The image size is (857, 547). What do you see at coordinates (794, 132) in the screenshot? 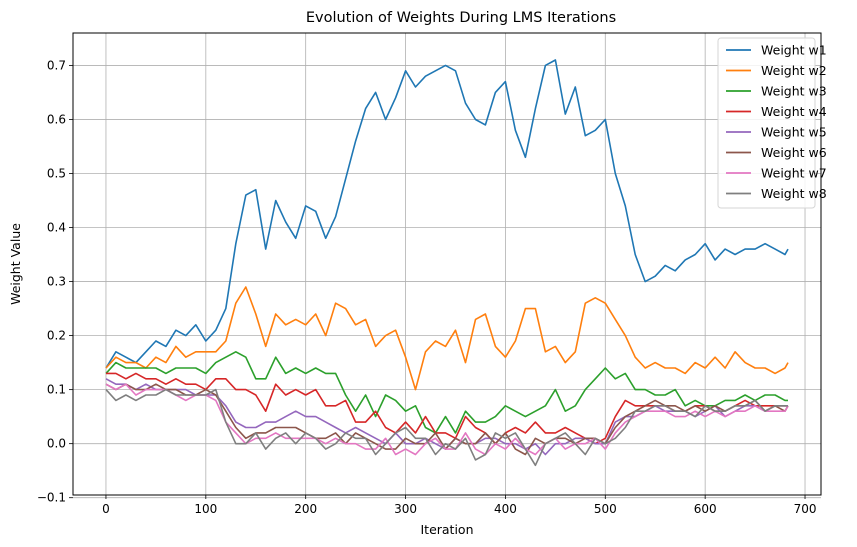
I see `legend-label-w5: Weight w5` at bounding box center [794, 132].